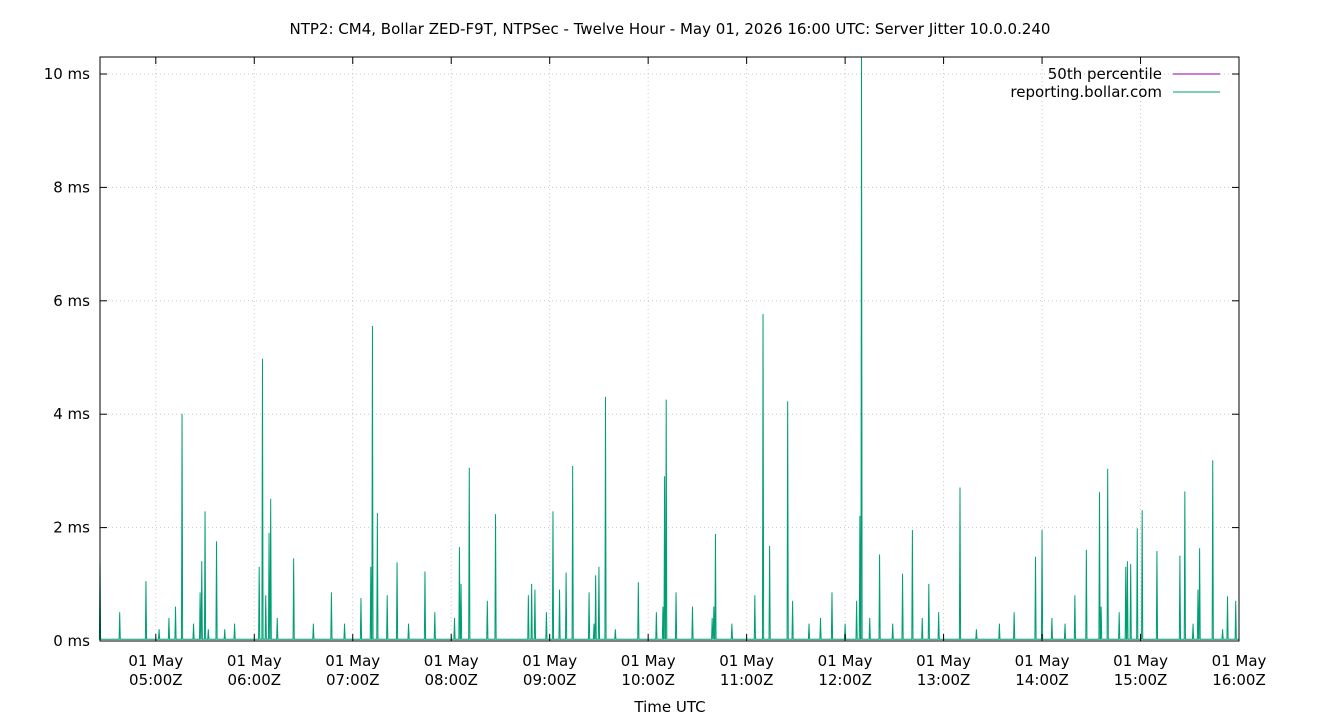 The width and height of the screenshot is (1340, 720). I want to click on x-tick-label-time: 07:00Z, so click(353, 680).